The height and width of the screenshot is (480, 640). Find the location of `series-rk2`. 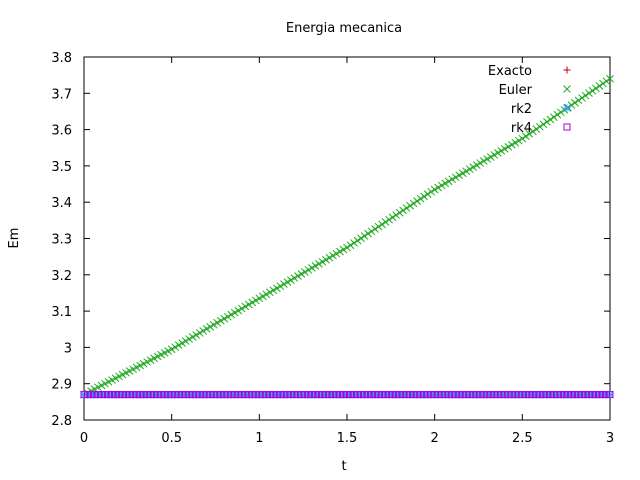

series-rk2 is located at coordinates (347, 394).